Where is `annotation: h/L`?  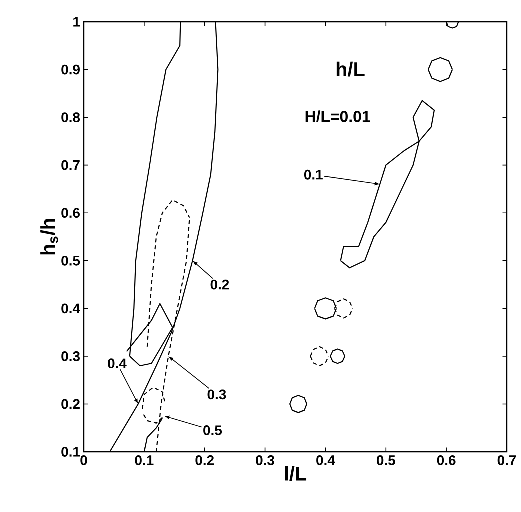
annotation: h/L is located at coordinates (350, 69).